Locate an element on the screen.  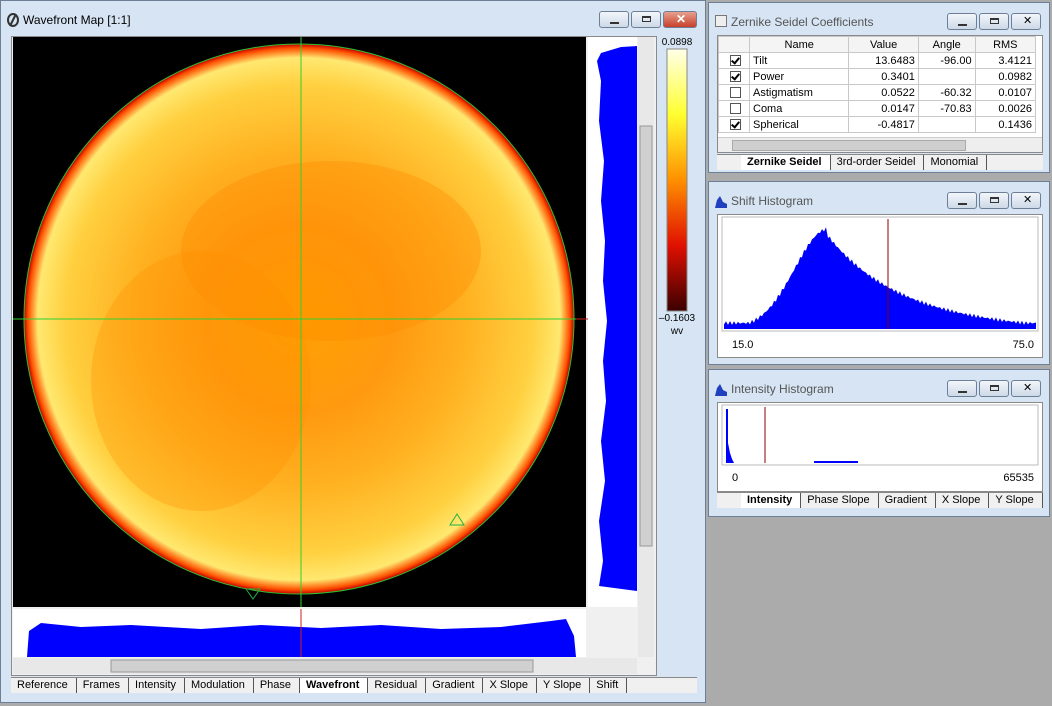
shift-histogram: 15.0 75.0 is located at coordinates (880, 283).